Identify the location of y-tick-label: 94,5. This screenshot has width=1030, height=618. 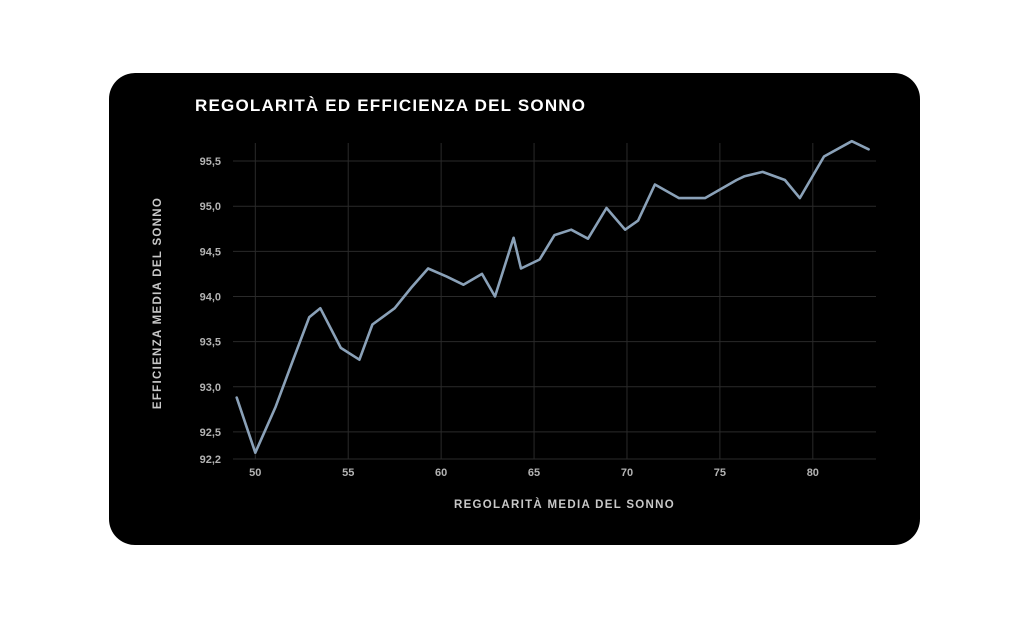
(210, 252).